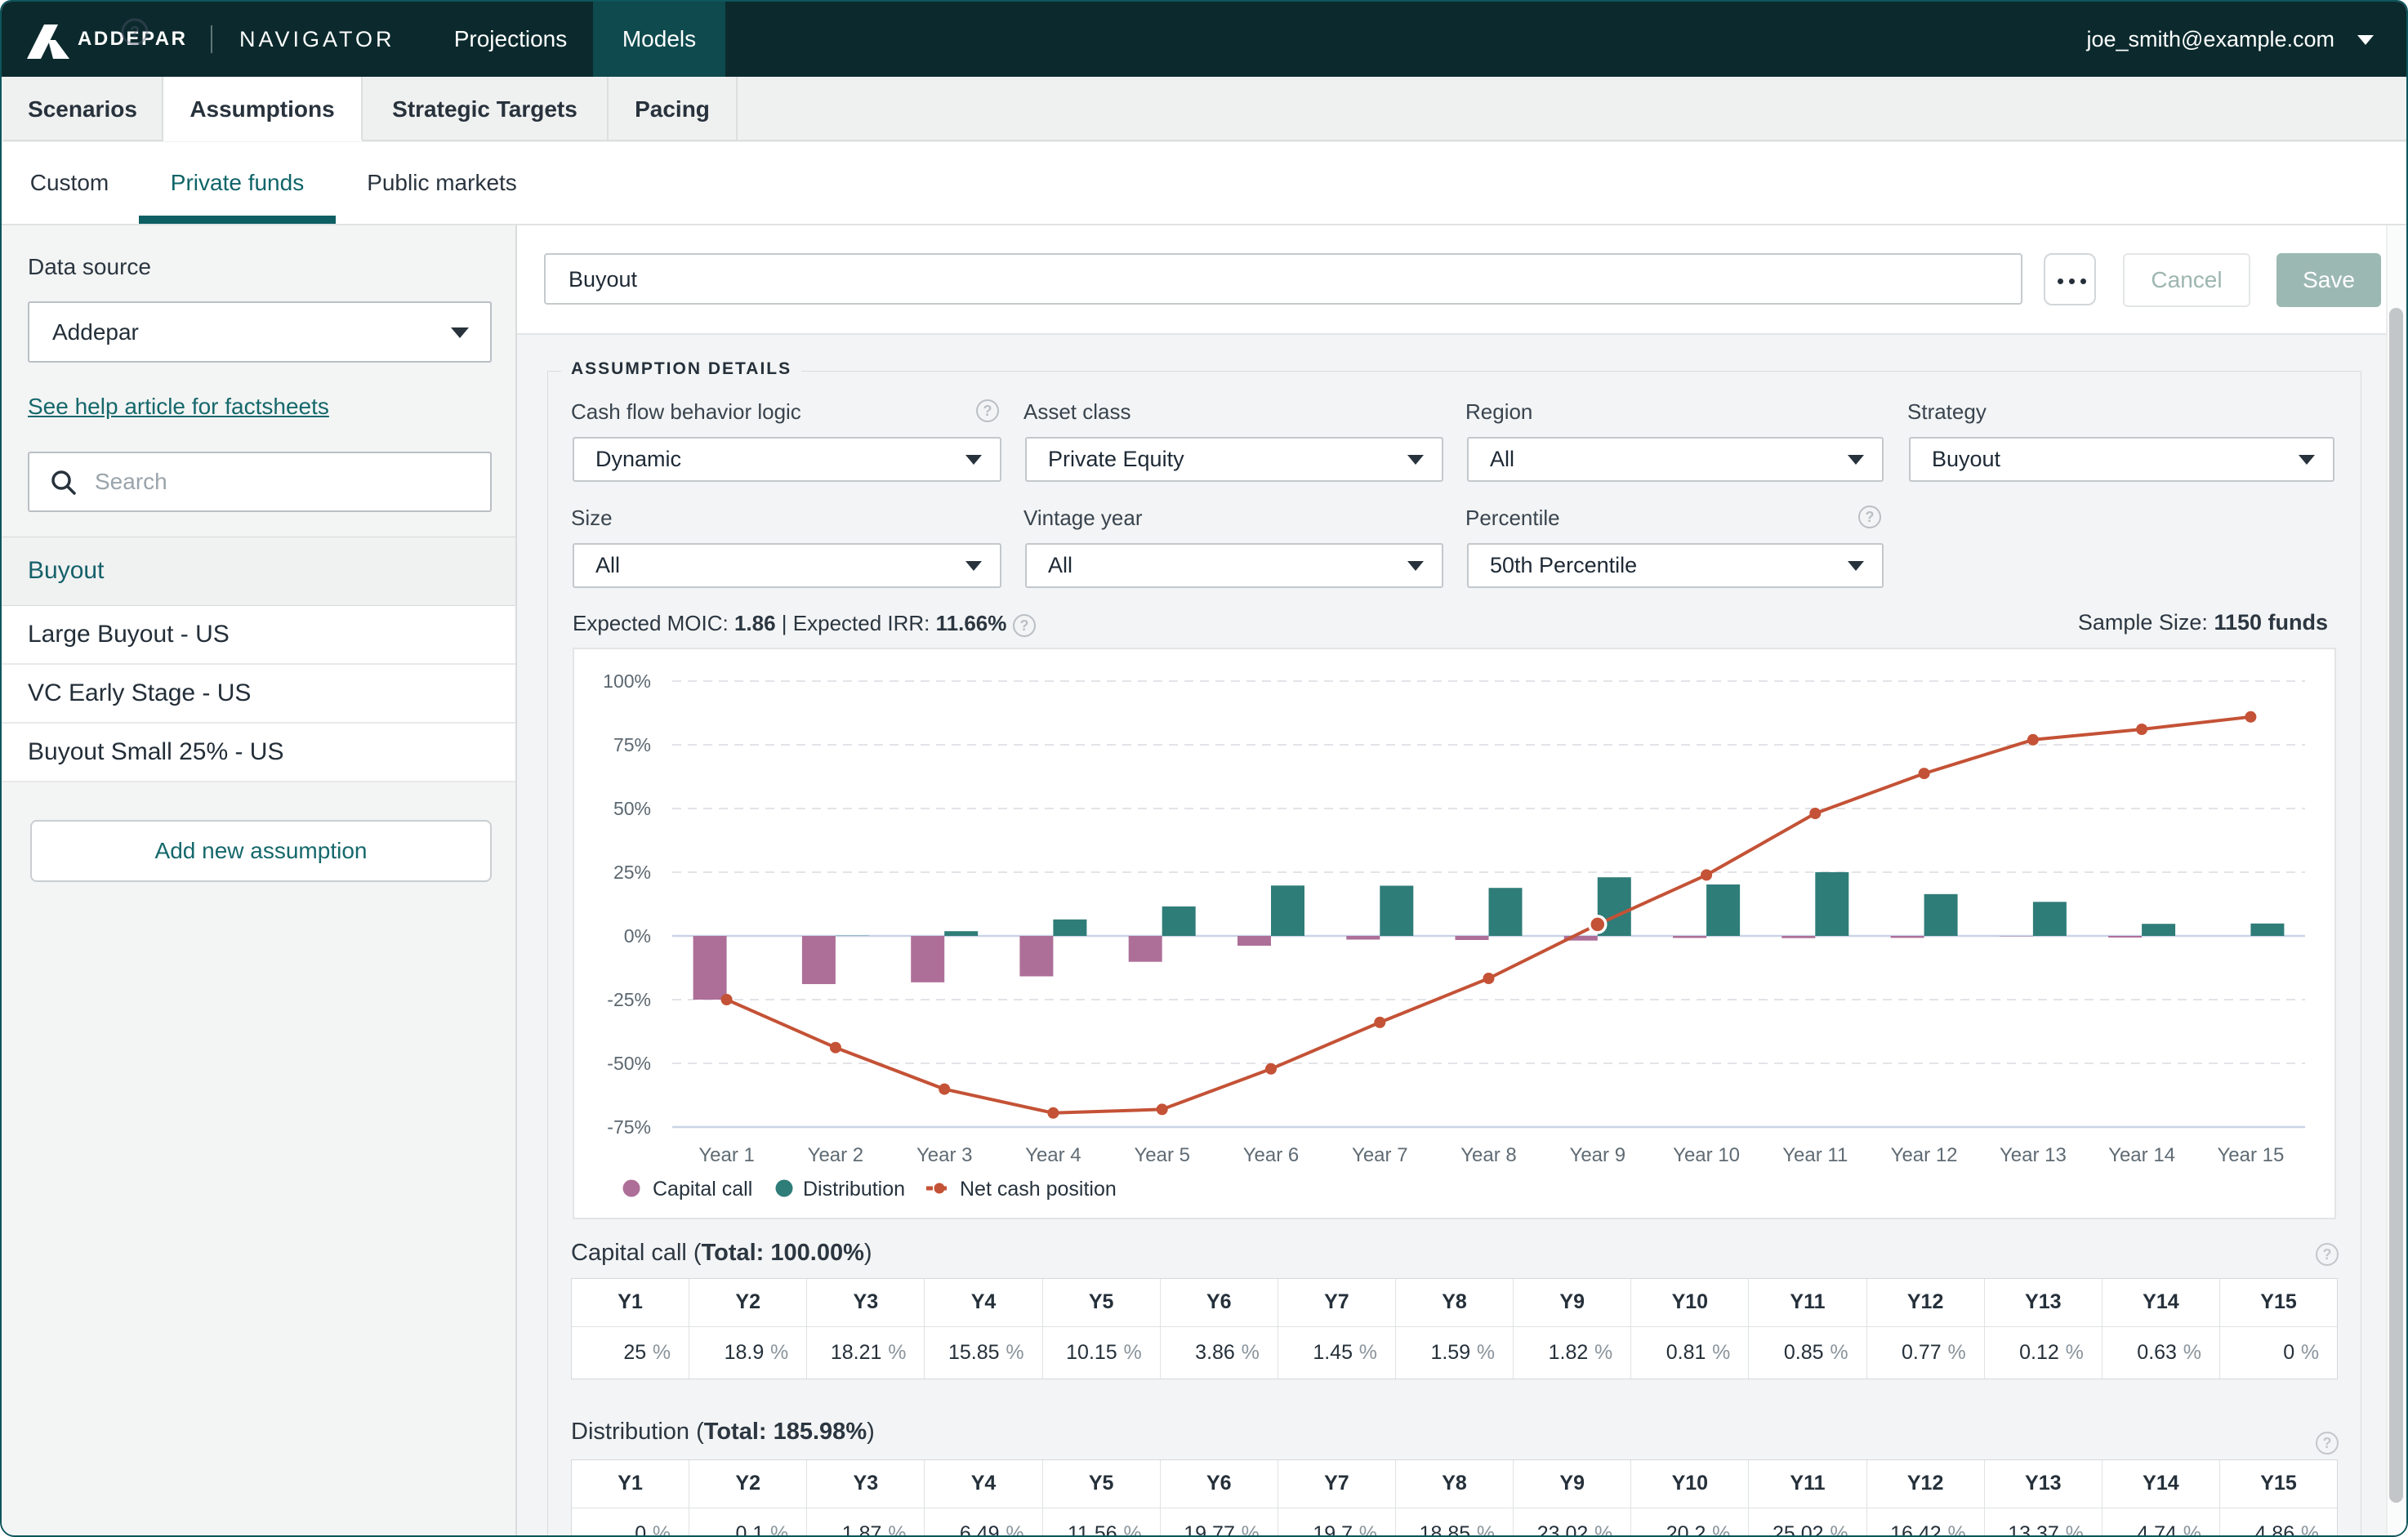  What do you see at coordinates (1815, 1155) in the screenshot?
I see `svg-text: Year 11` at bounding box center [1815, 1155].